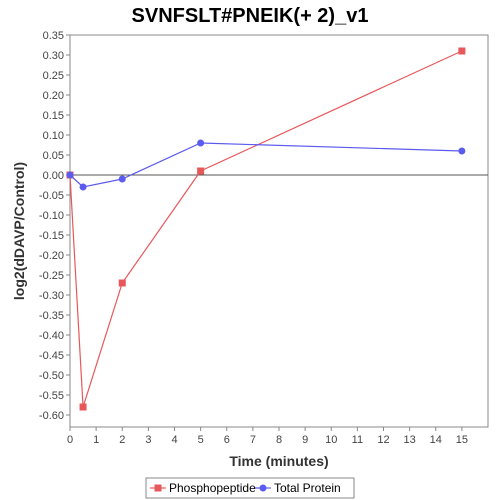 The height and width of the screenshot is (500, 500). What do you see at coordinates (278, 461) in the screenshot?
I see `x-axis-label: Time (minutes)` at bounding box center [278, 461].